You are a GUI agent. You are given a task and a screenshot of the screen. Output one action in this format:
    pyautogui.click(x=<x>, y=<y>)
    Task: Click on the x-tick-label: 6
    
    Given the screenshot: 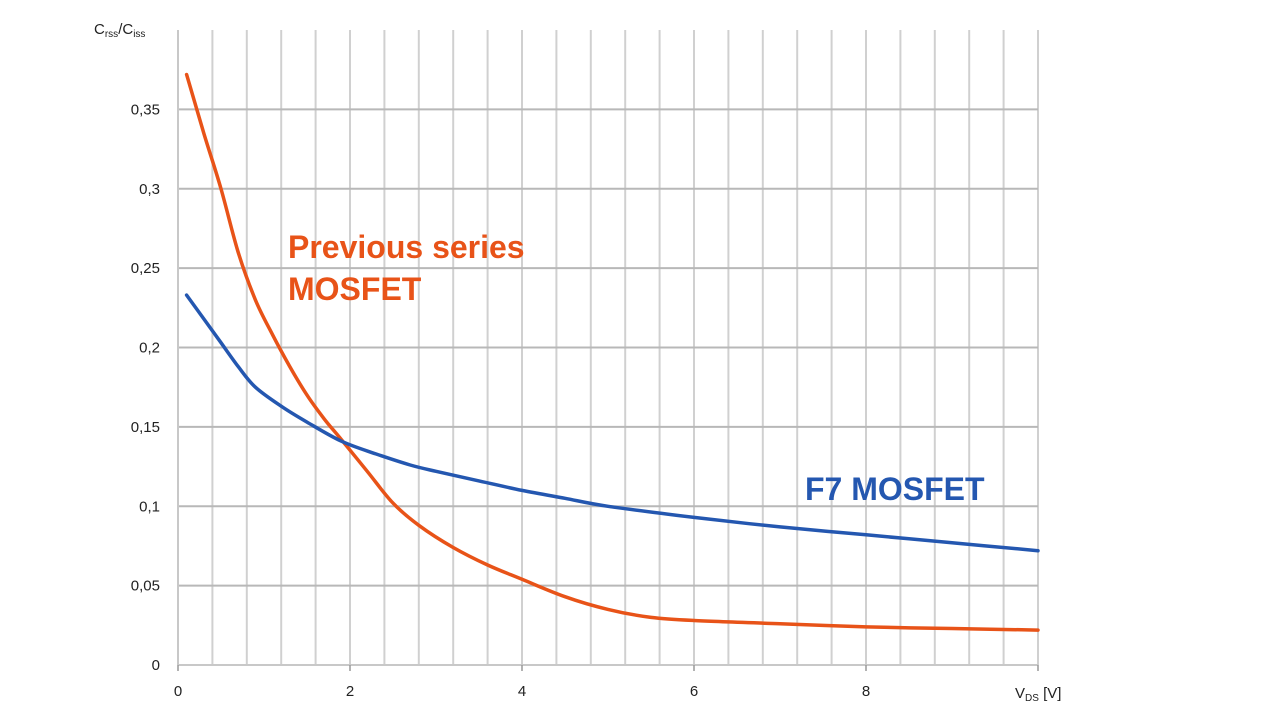 What is the action you would take?
    pyautogui.click(x=694, y=691)
    